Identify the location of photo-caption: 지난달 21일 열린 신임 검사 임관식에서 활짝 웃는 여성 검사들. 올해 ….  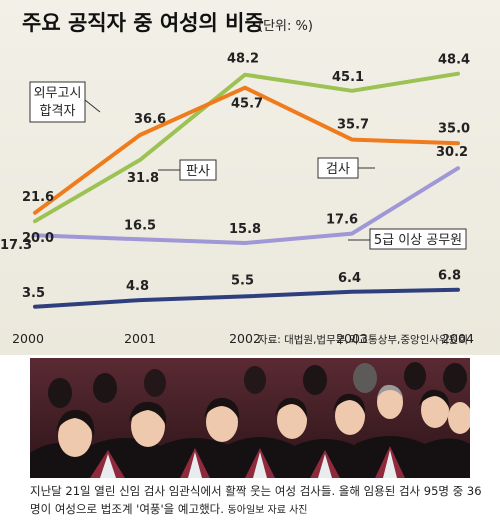
(257, 501).